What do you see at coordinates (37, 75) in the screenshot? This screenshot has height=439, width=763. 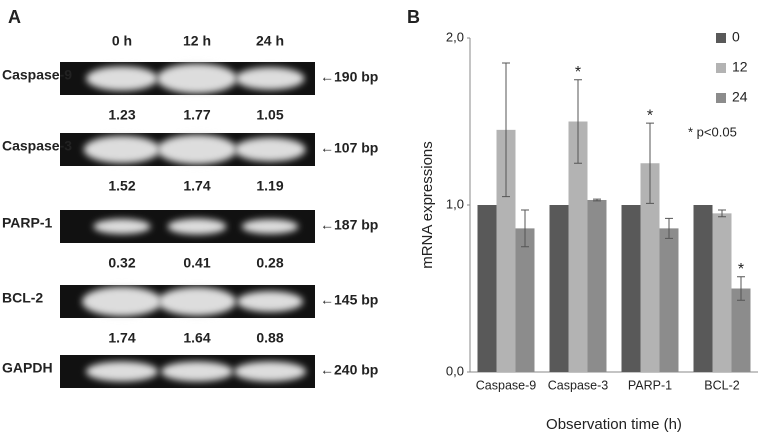 I see `row-label: Caspase-9` at bounding box center [37, 75].